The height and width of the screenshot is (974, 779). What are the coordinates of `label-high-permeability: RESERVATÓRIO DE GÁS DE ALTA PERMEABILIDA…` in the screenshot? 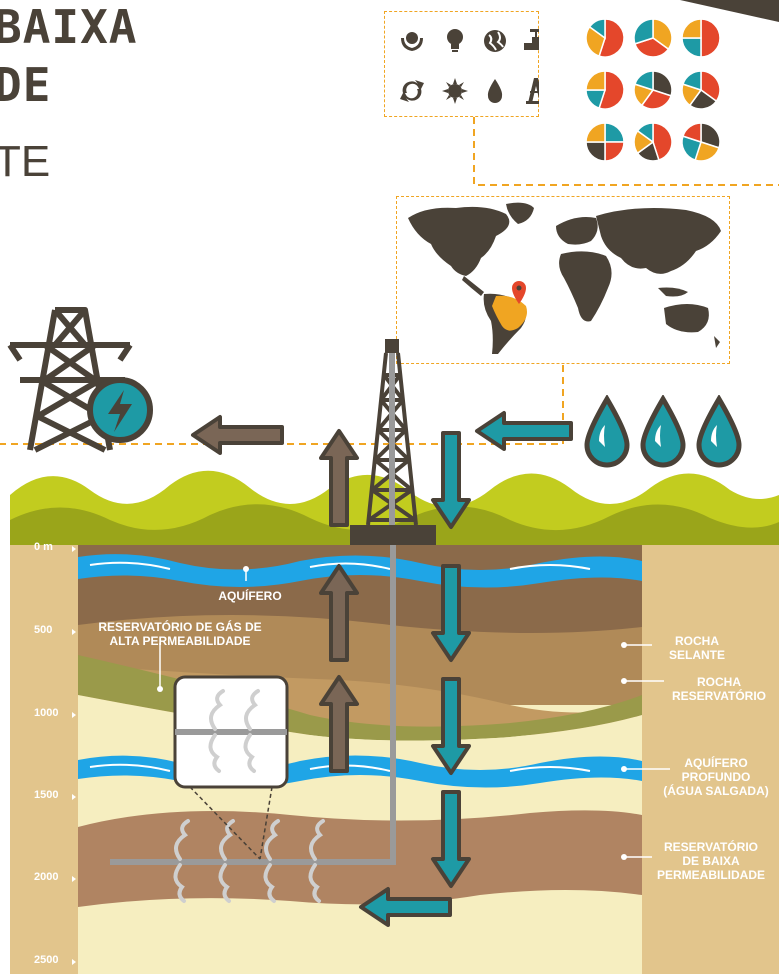 It's located at (180, 634).